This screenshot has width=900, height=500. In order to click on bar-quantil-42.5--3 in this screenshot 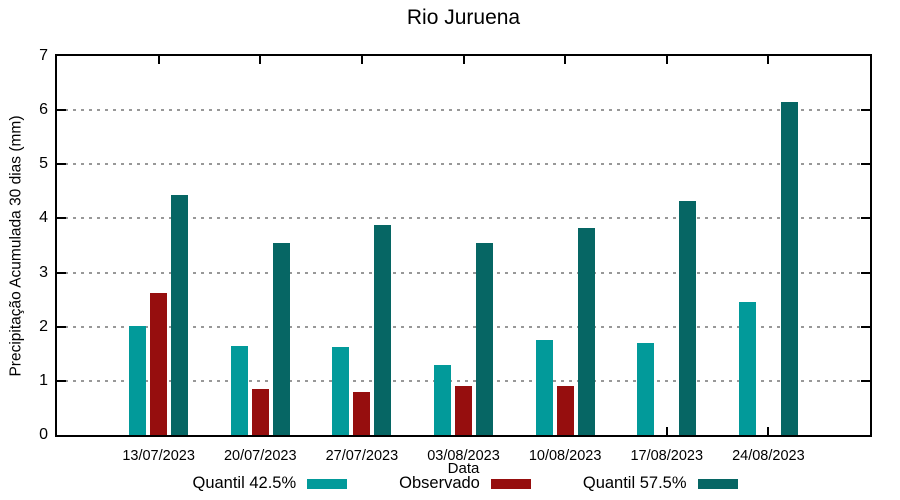, I will do `click(442, 399)`.